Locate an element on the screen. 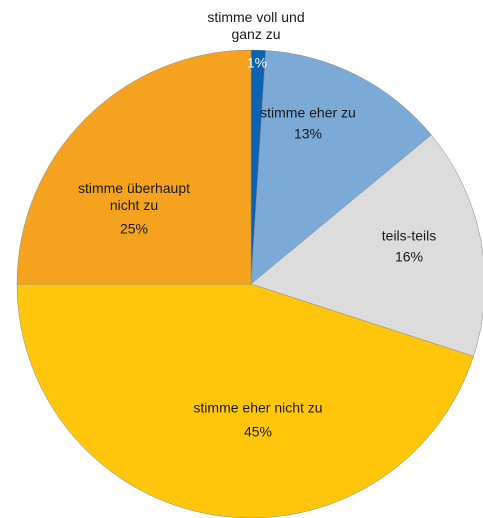 Image resolution: width=483 pixels, height=518 pixels. slice-label: teils-teils is located at coordinates (409, 235).